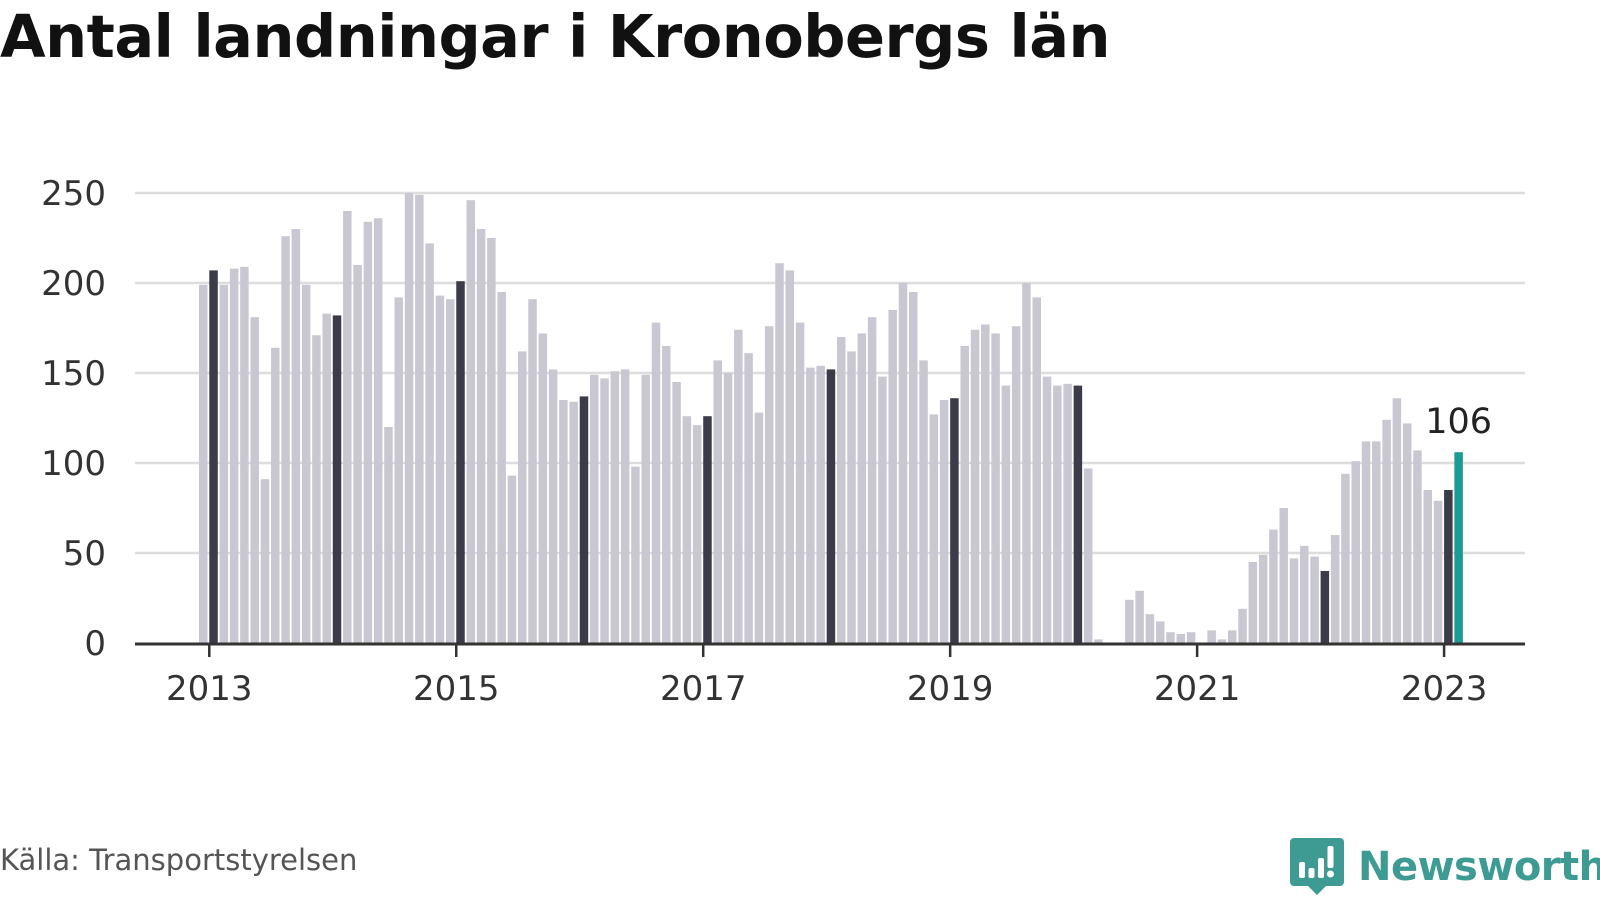 This screenshot has height=900, width=1600. I want to click on x-tick-label: 2015, so click(456, 689).